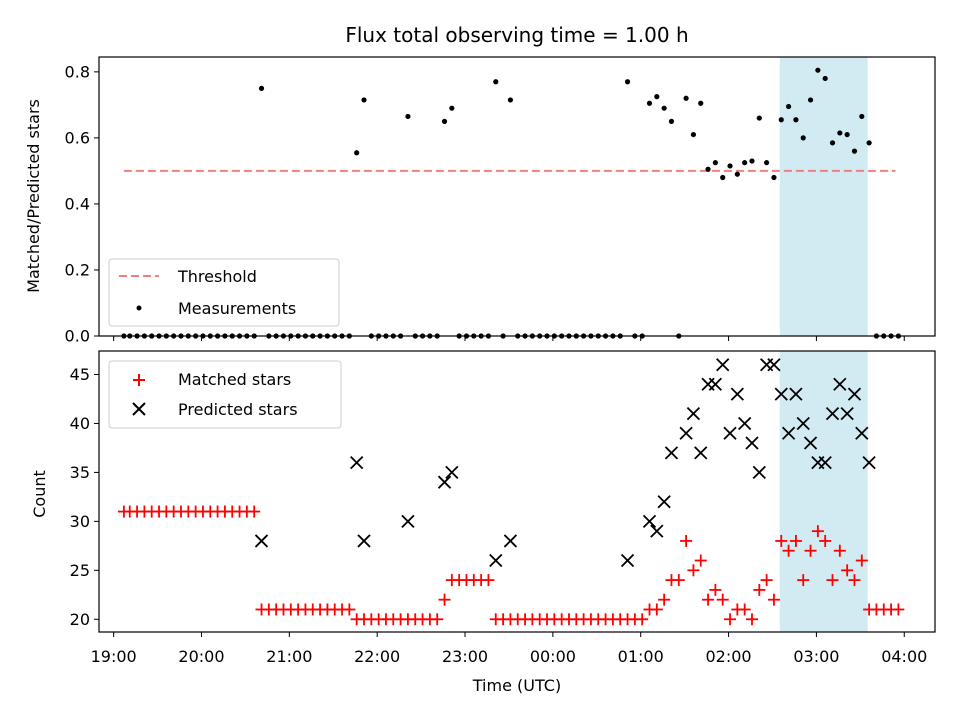 Image resolution: width=960 pixels, height=720 pixels. I want to click on xtick-label: 03:00, so click(816, 656).